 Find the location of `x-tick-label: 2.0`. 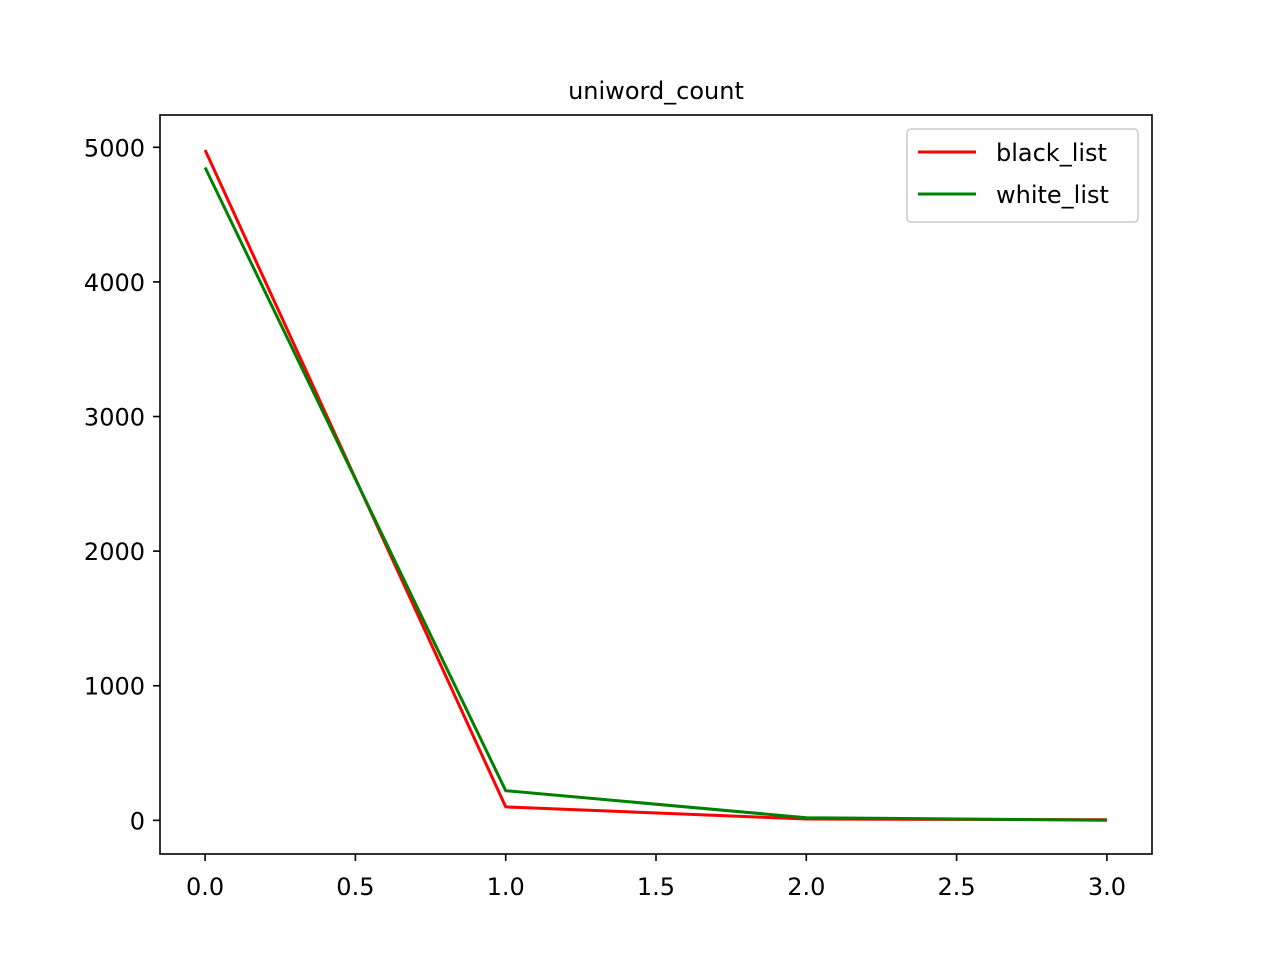

x-tick-label: 2.0 is located at coordinates (806, 887).